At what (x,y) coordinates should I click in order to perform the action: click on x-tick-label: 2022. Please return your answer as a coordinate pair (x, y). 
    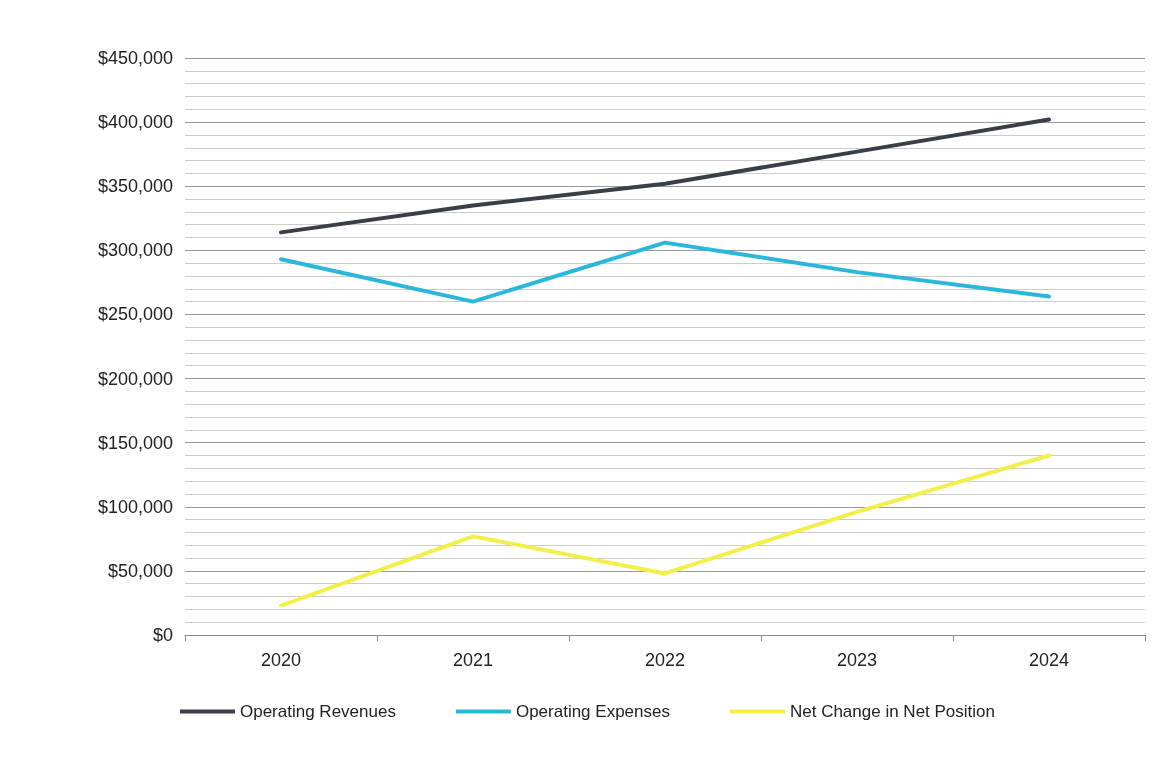
    Looking at the image, I should click on (665, 660).